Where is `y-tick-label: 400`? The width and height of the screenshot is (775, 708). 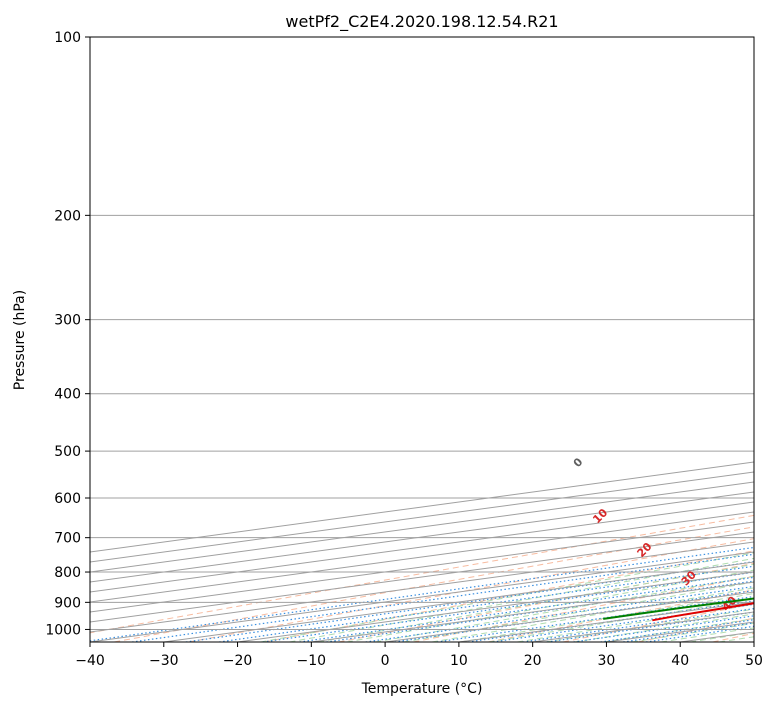 y-tick-label: 400 is located at coordinates (67, 395).